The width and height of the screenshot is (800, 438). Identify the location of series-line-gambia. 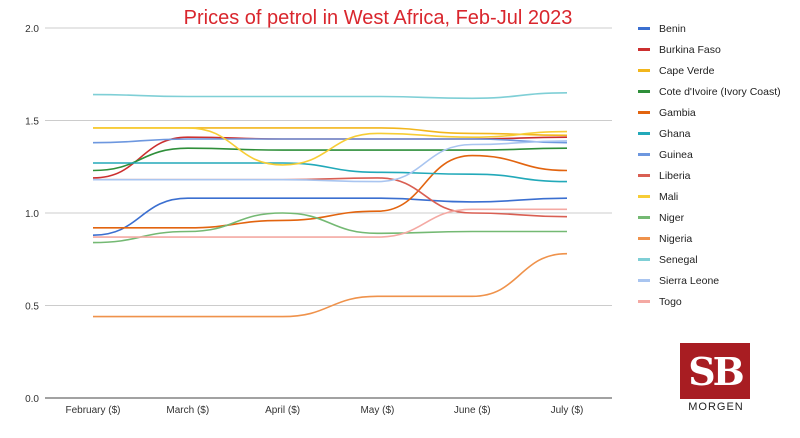
(330, 191).